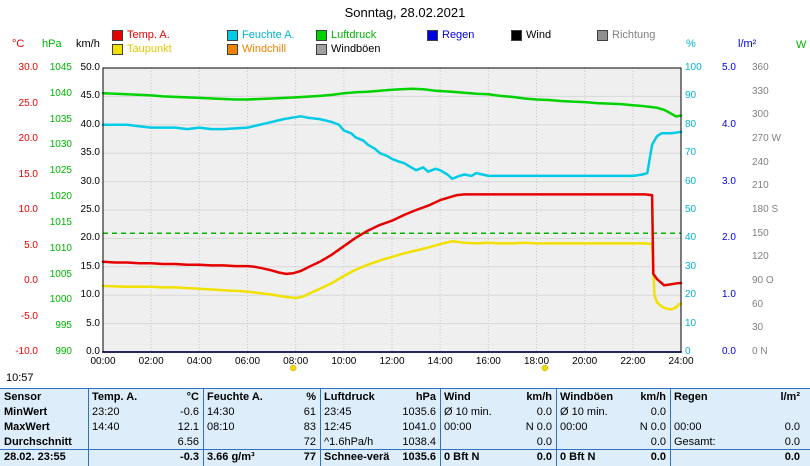  Describe the element at coordinates (115, 397) in the screenshot. I see `table-header-title: Temp. A.` at that location.